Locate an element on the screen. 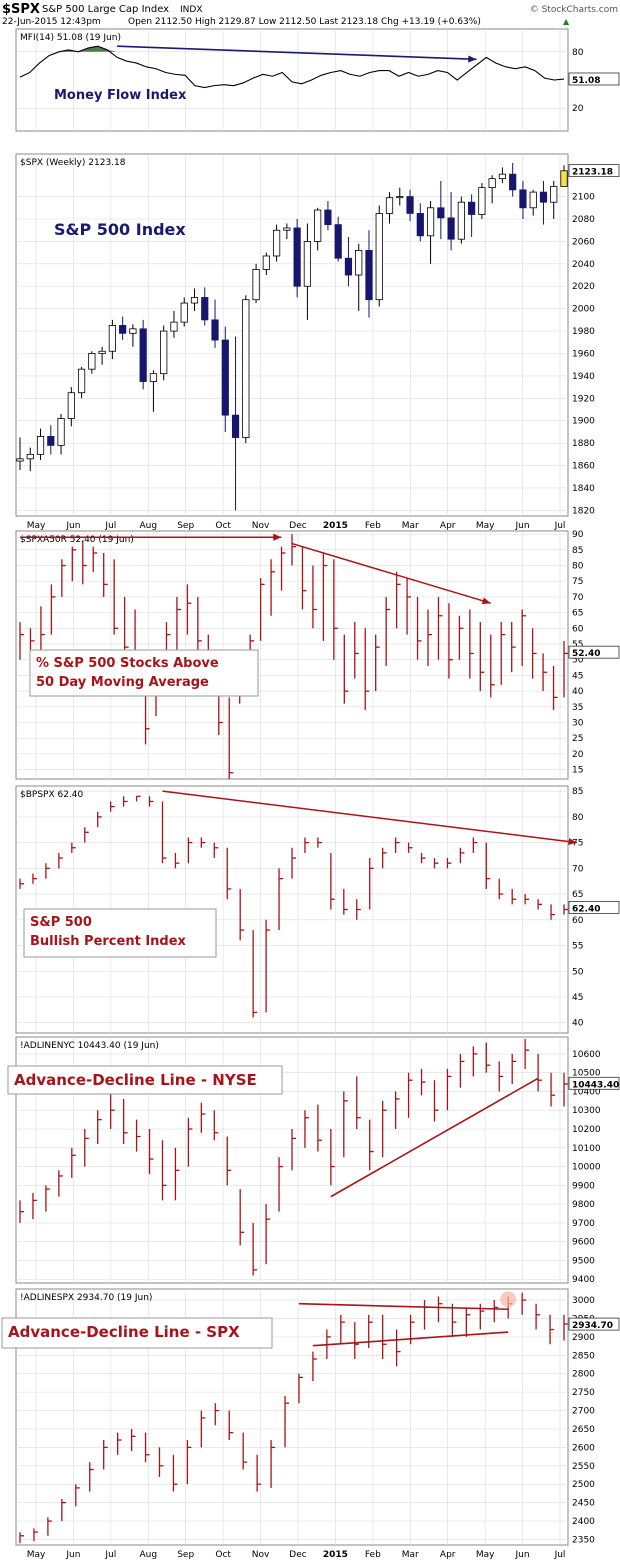  annotation-box is located at coordinates (144, 673).